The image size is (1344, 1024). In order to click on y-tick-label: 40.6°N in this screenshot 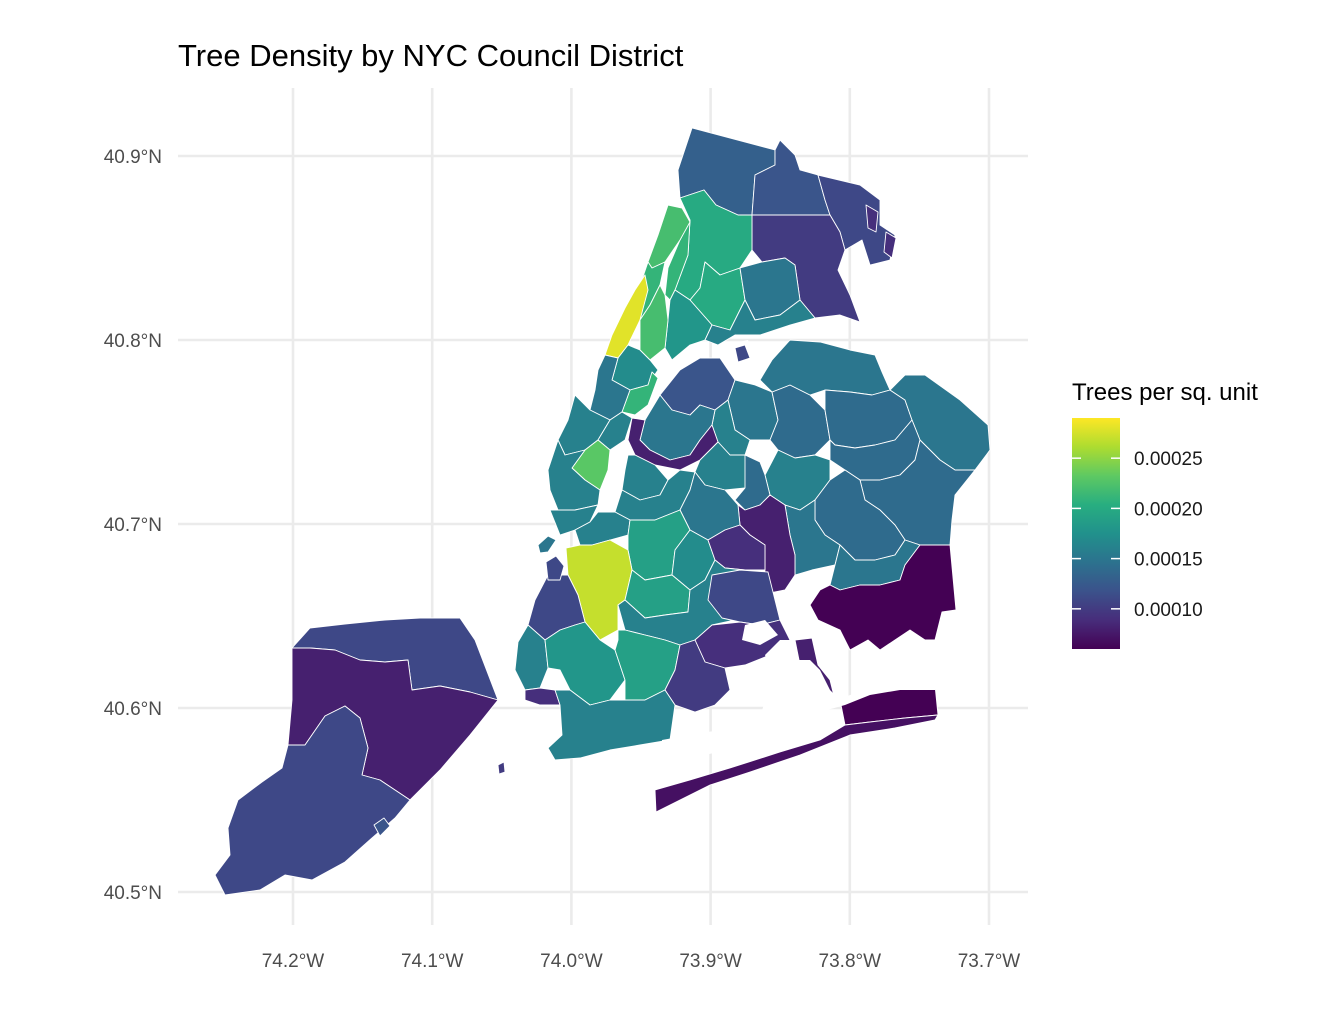, I will do `click(133, 709)`.